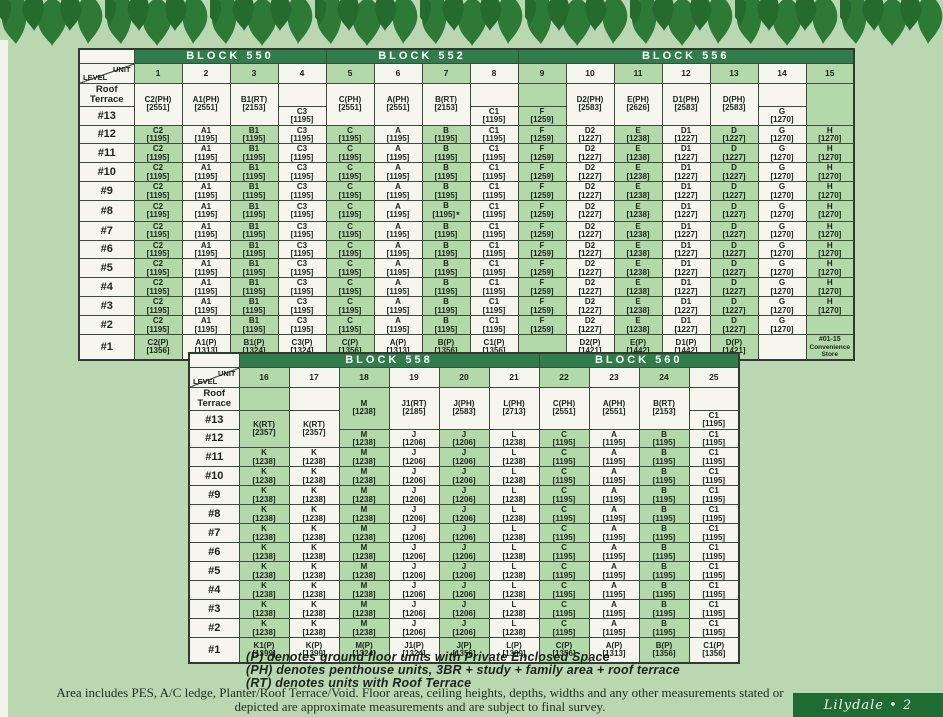 The height and width of the screenshot is (717, 943). I want to click on unit-number-header: 12, so click(686, 73).